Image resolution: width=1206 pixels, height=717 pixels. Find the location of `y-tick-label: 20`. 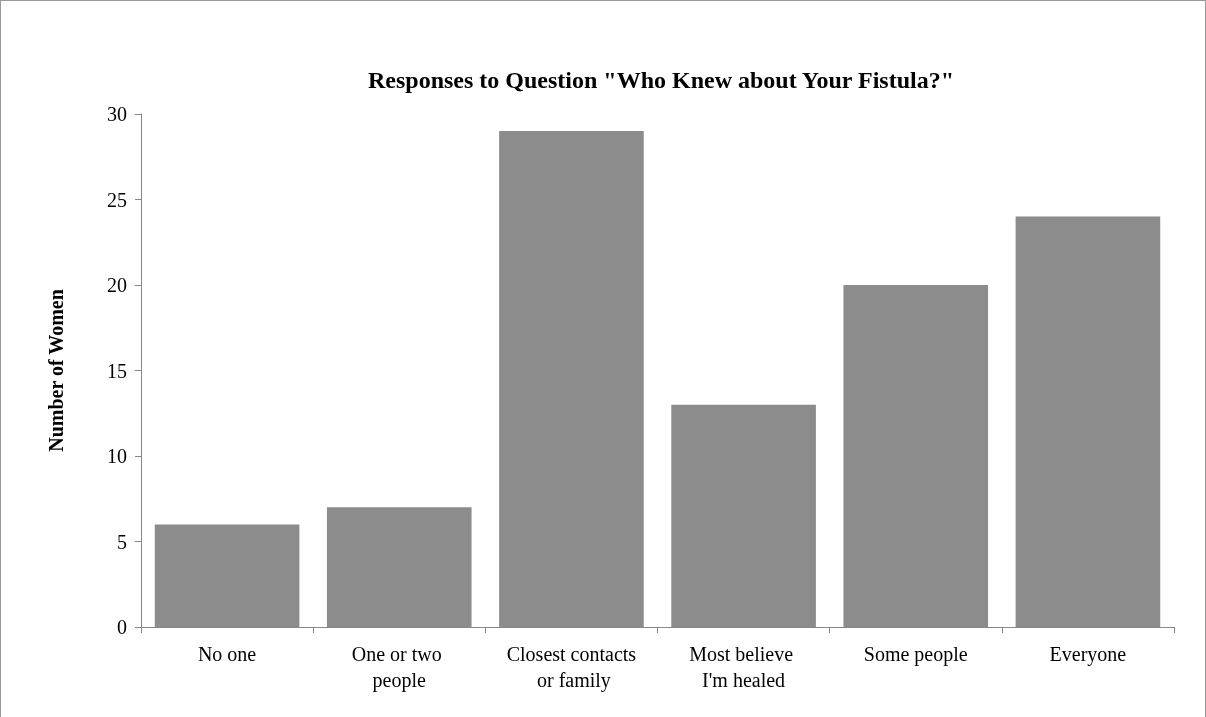

y-tick-label: 20 is located at coordinates (117, 285).